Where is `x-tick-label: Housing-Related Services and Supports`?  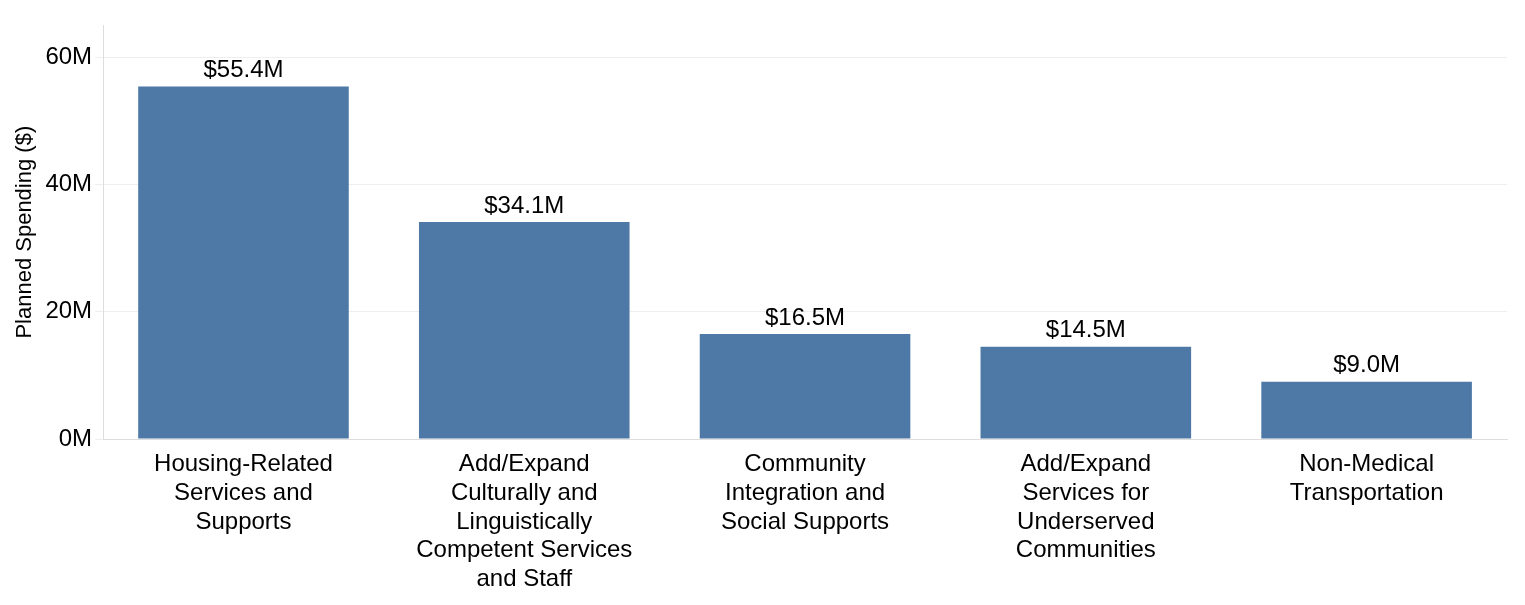 x-tick-label: Housing-Related Services and Supports is located at coordinates (243, 491).